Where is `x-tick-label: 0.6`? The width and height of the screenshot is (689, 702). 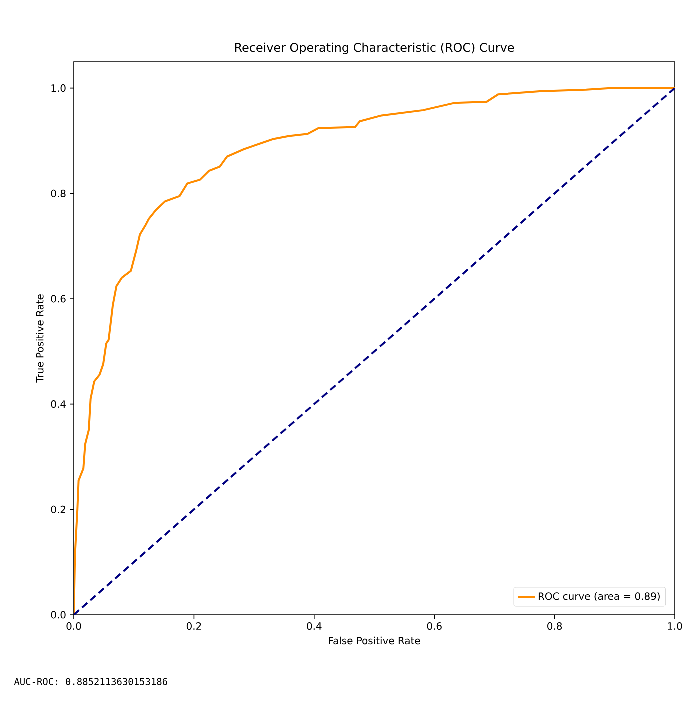 x-tick-label: 0.6 is located at coordinates (434, 626).